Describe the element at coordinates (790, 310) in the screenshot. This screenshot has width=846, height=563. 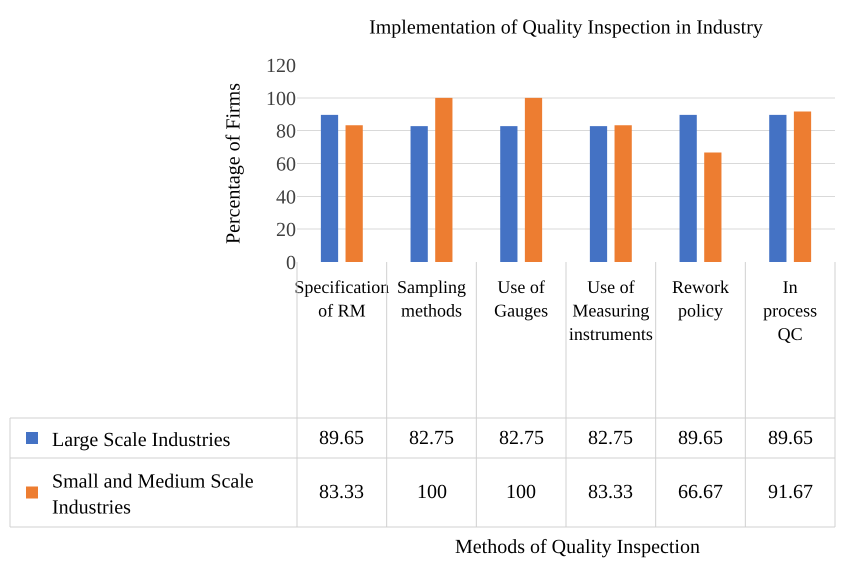
I see `x-tick-label: In process QC` at that location.